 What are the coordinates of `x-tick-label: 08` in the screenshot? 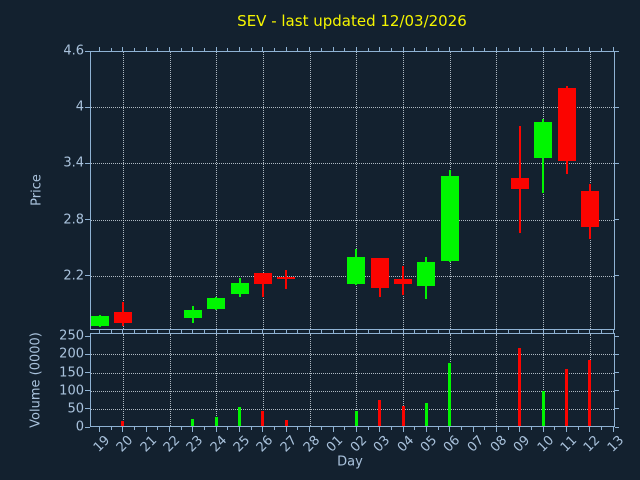 It's located at (499, 444).